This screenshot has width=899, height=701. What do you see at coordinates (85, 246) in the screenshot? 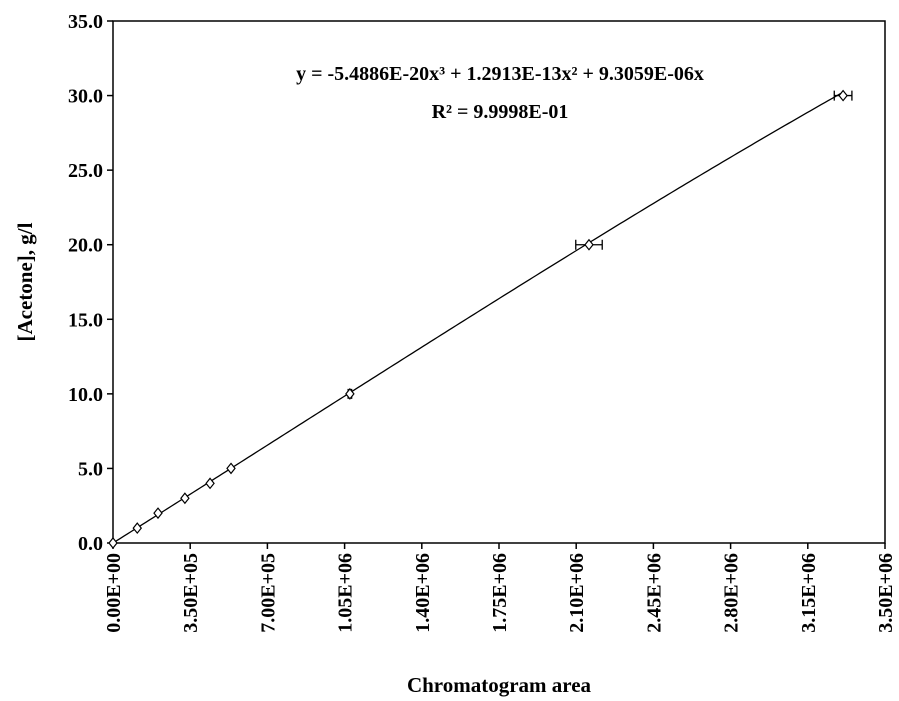
I see `y-tick-label: 20.0` at bounding box center [85, 246].